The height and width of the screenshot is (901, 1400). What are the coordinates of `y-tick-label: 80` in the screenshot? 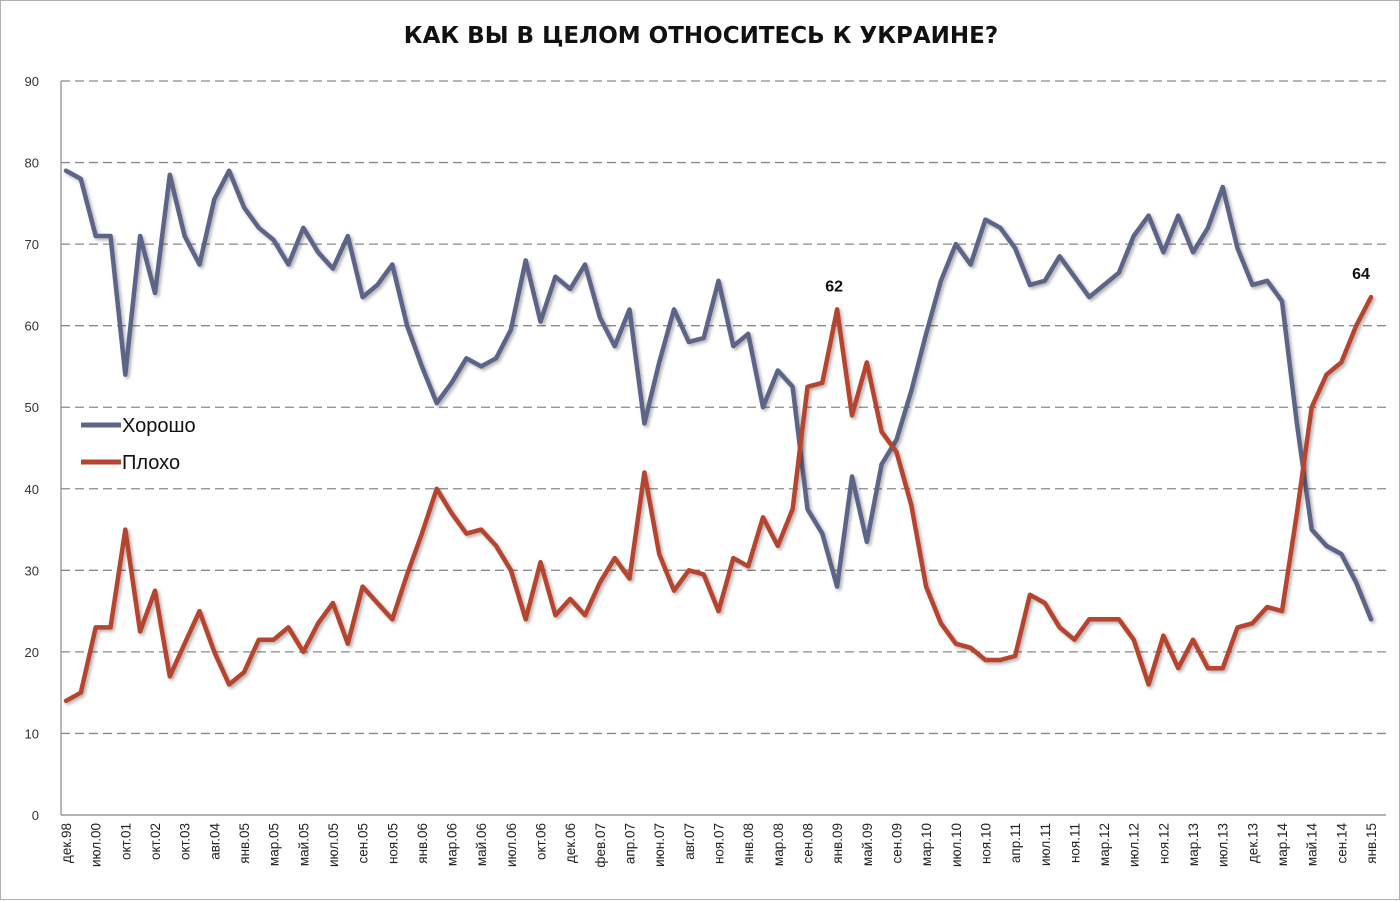 It's located at (32, 163).